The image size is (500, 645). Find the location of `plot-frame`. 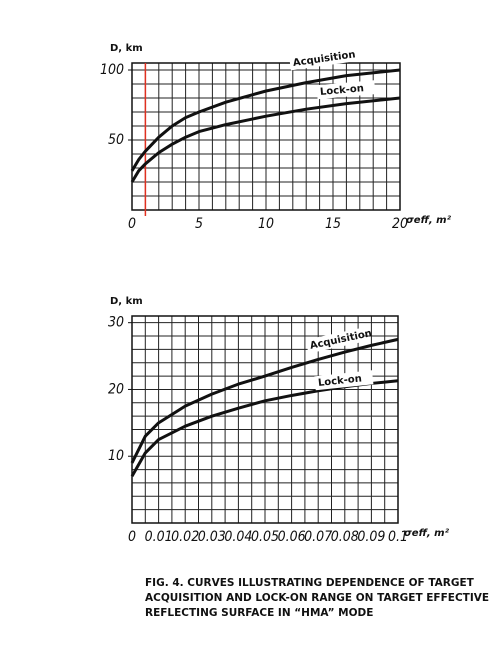

plot-frame is located at coordinates (266, 136).